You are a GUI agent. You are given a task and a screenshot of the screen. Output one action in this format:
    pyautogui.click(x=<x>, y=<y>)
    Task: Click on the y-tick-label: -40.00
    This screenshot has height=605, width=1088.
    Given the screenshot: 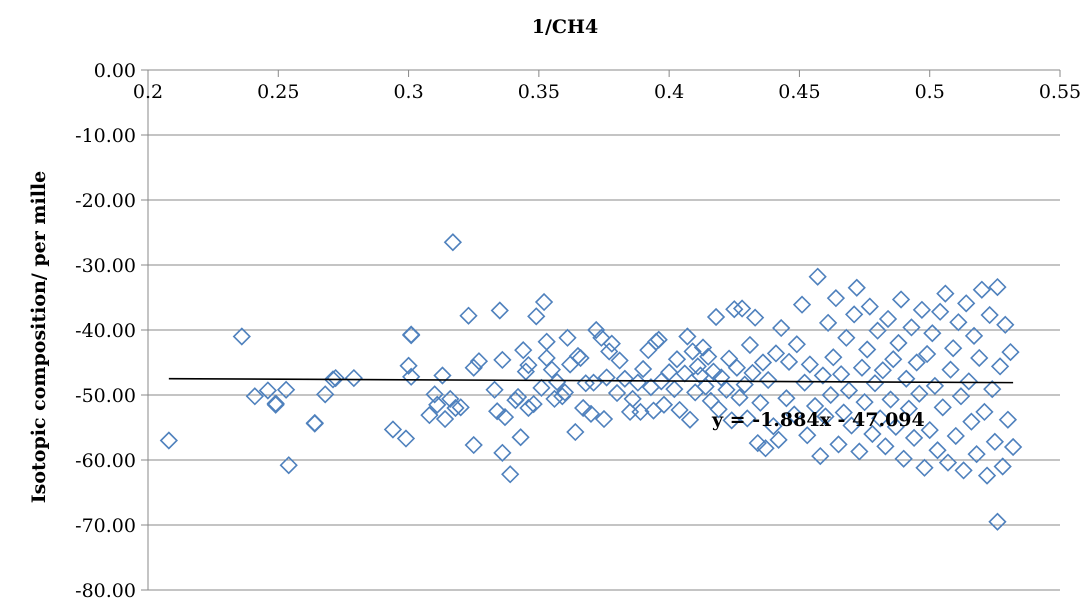 What is the action you would take?
    pyautogui.click(x=105, y=331)
    